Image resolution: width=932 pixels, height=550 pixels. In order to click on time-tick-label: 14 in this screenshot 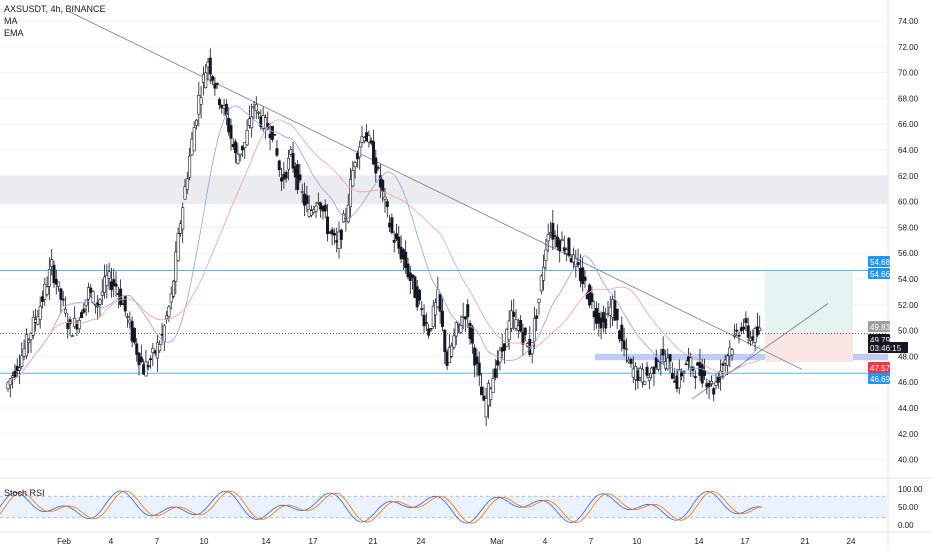, I will do `click(266, 541)`.